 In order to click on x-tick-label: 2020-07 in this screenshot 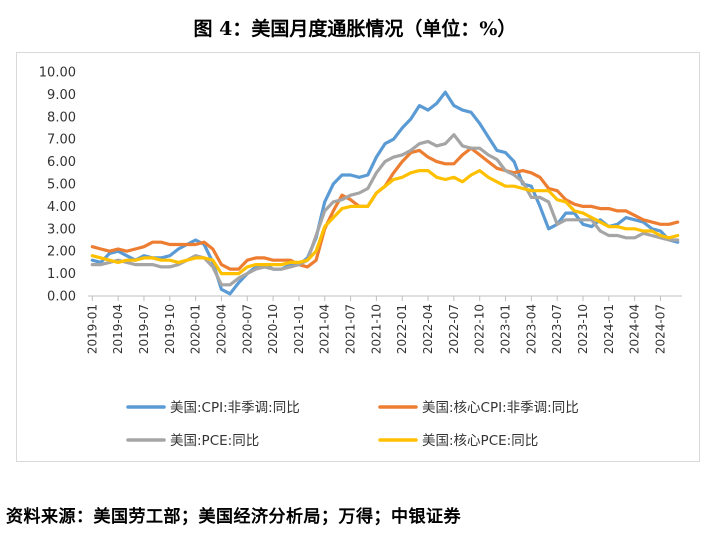, I will do `click(247, 329)`.